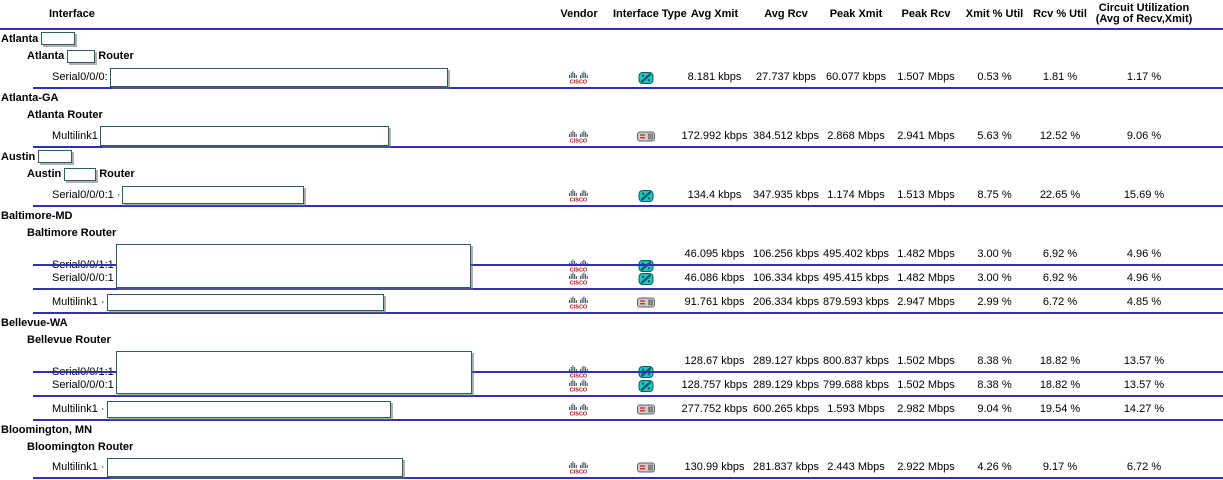 The image size is (1223, 480). I want to click on peak-rcv-cell: 2.982 Mbps, so click(926, 409).